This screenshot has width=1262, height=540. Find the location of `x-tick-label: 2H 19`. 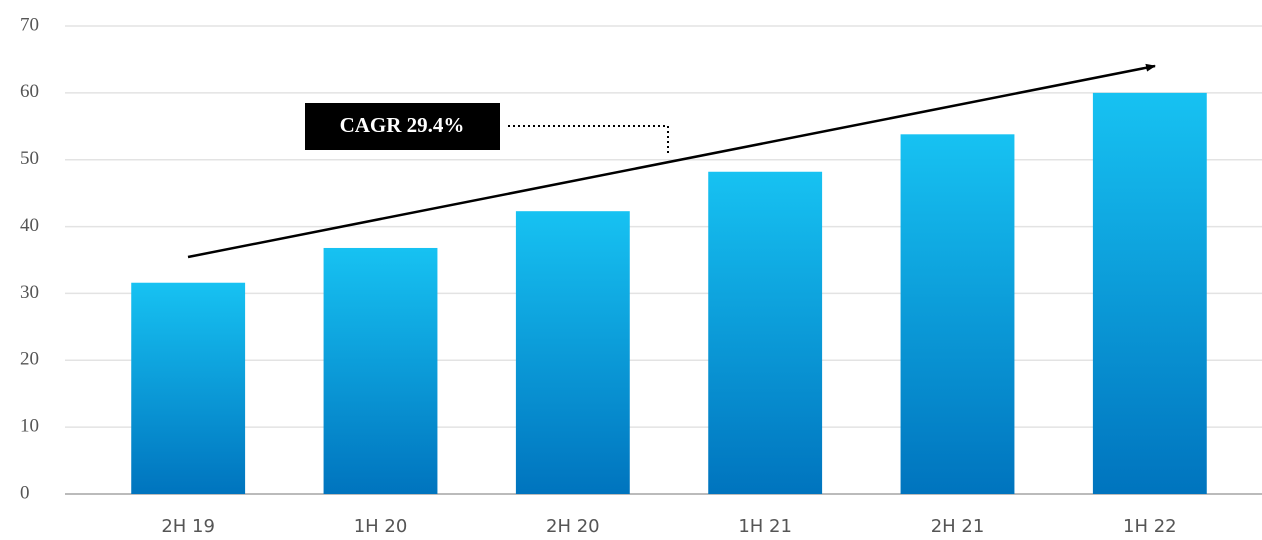

x-tick-label: 2H 19 is located at coordinates (188, 526).